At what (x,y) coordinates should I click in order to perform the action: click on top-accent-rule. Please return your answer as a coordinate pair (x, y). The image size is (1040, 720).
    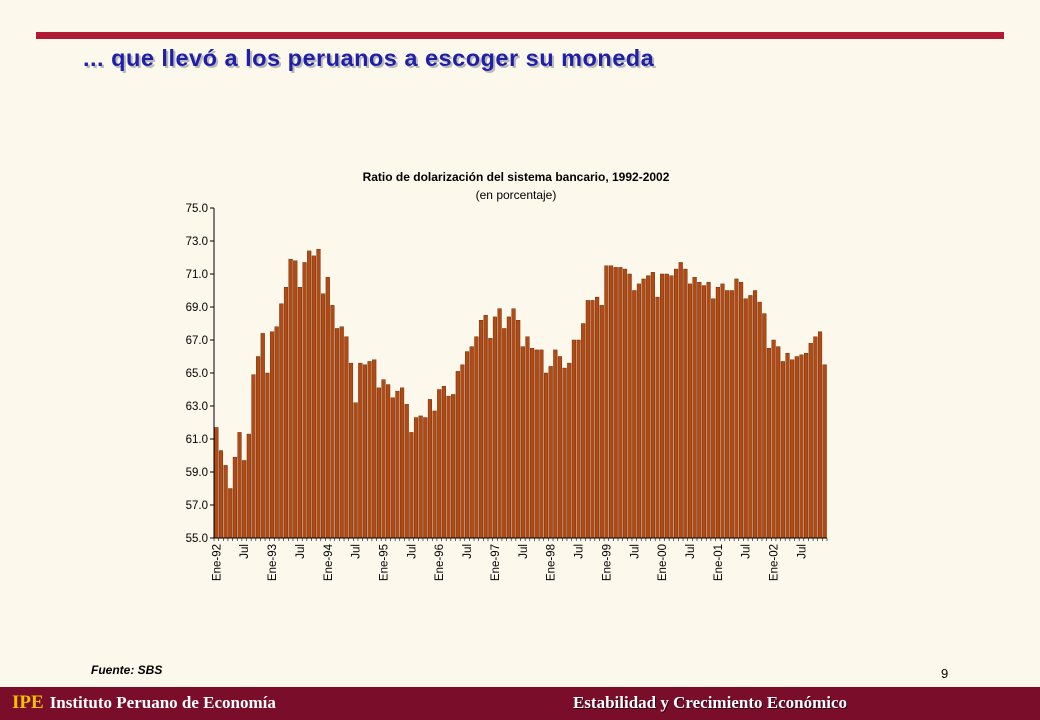
    Looking at the image, I should click on (520, 35).